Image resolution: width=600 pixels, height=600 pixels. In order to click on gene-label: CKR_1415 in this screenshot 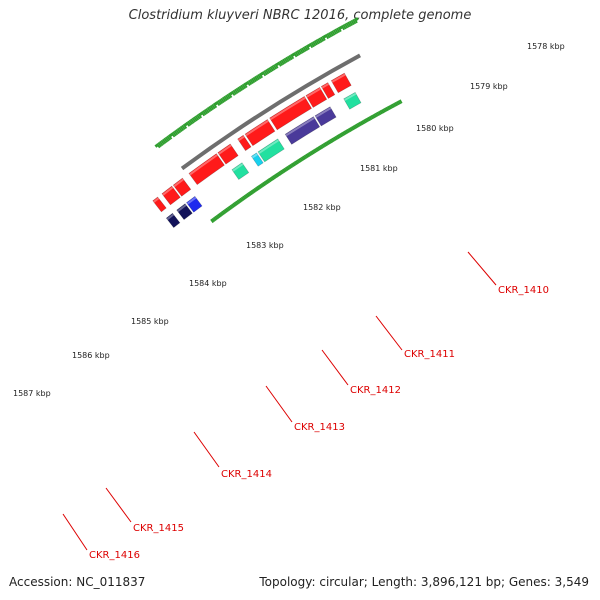, I will do `click(158, 528)`.